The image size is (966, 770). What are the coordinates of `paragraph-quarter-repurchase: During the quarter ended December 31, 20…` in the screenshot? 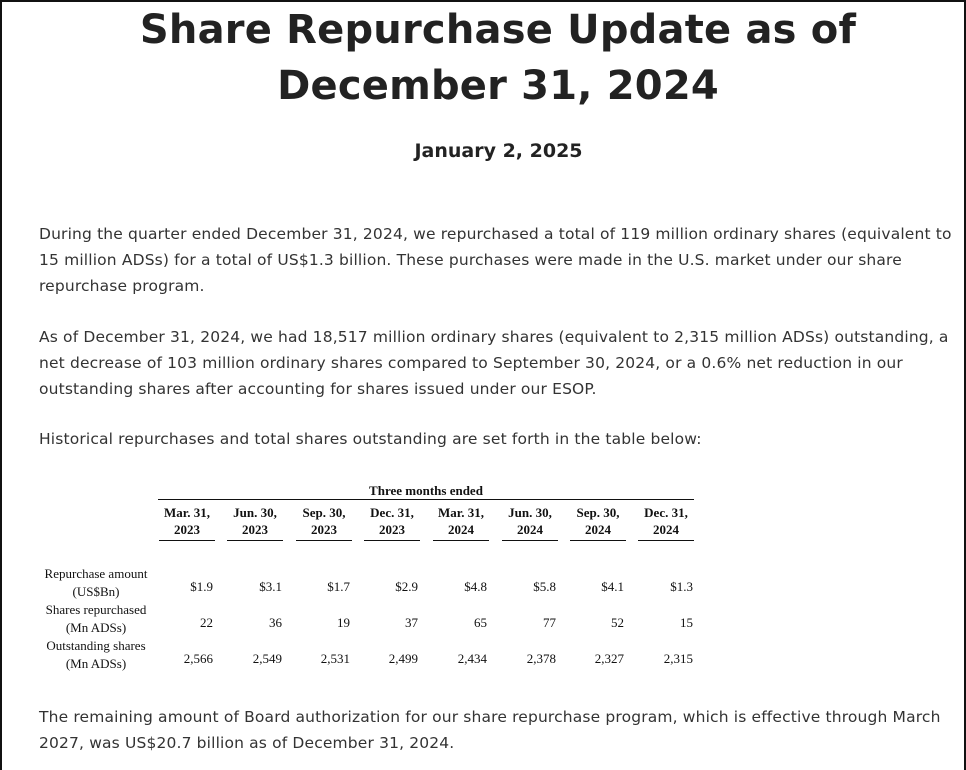 It's located at (495, 260).